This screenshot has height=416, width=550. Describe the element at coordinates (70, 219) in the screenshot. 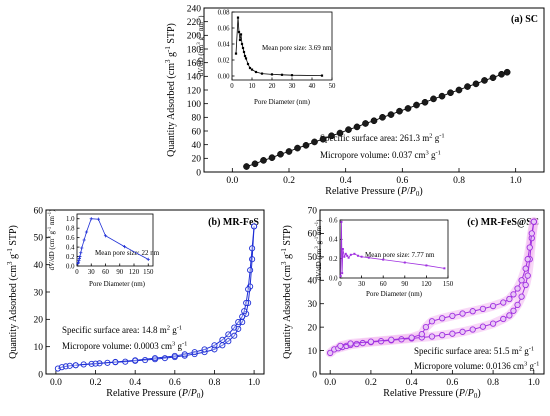

I see `panel-b-inset-ytick-label: 1.0` at that location.